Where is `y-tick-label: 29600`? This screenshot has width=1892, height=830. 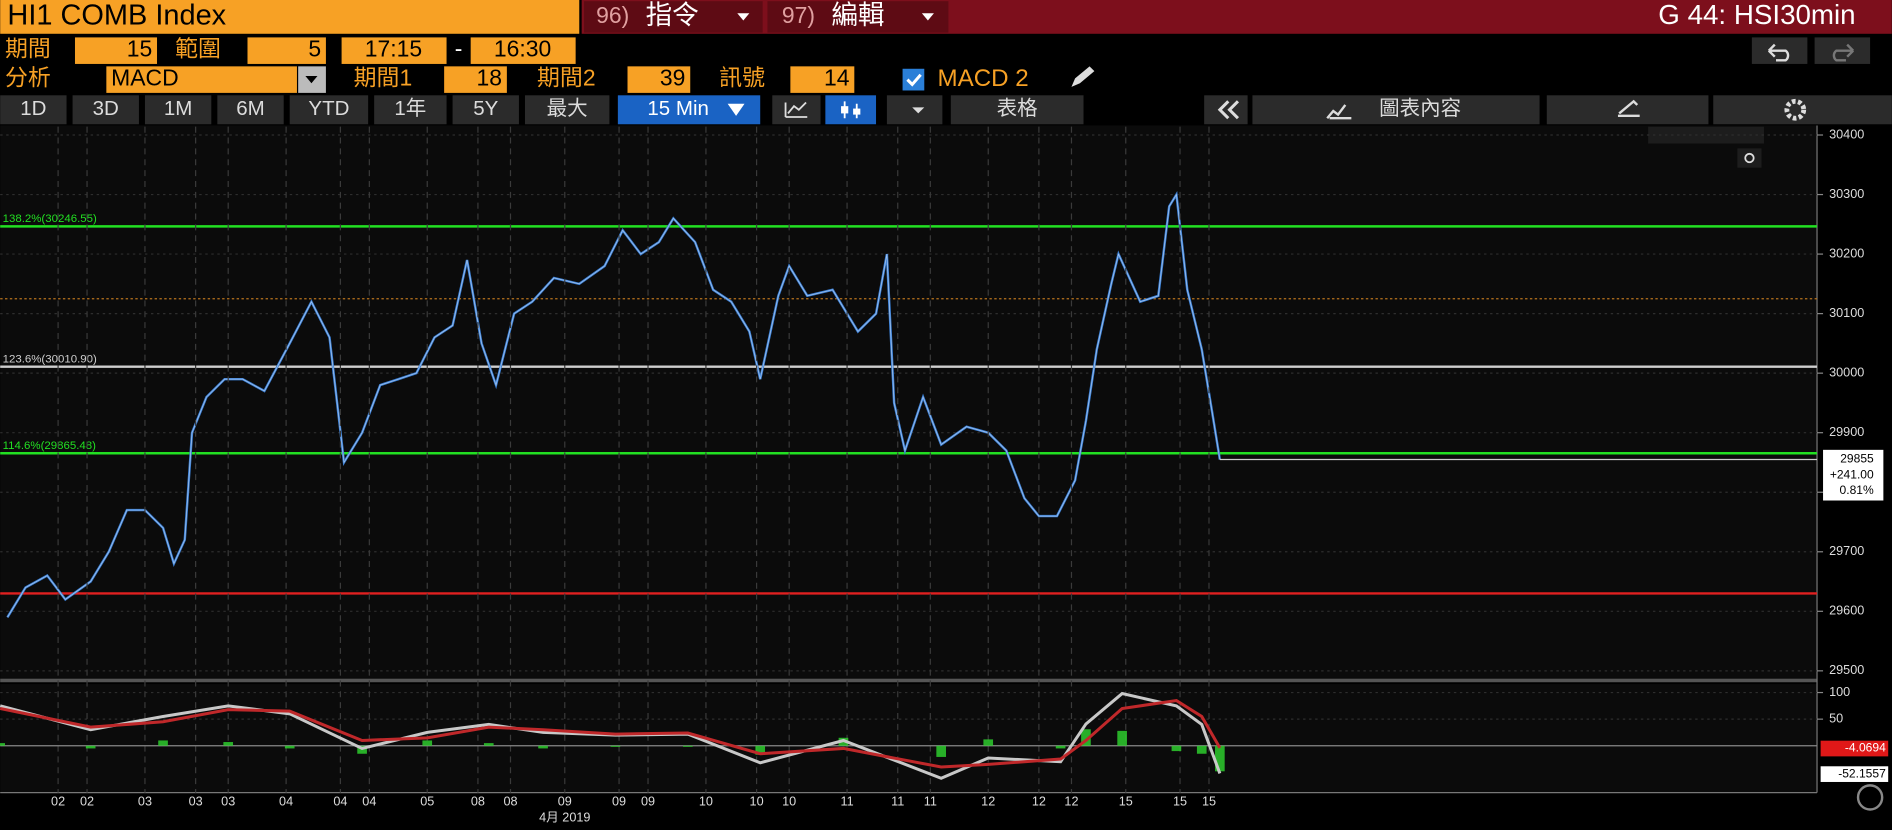
y-tick-label: 29600 is located at coordinates (1846, 611).